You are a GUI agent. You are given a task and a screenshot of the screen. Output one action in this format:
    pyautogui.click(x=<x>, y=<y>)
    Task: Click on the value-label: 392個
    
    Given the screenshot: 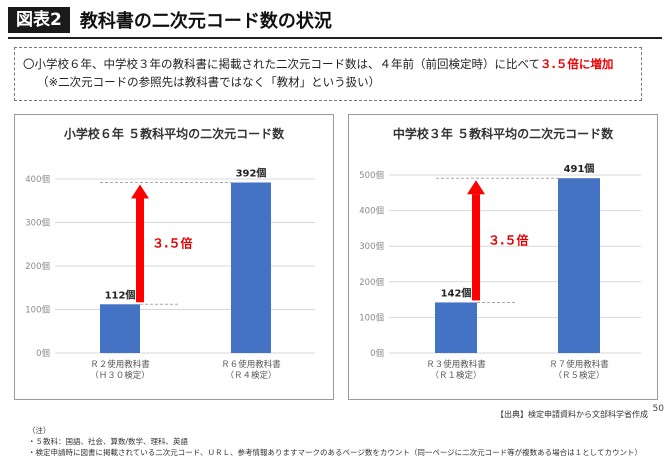 What is the action you would take?
    pyautogui.click(x=251, y=172)
    